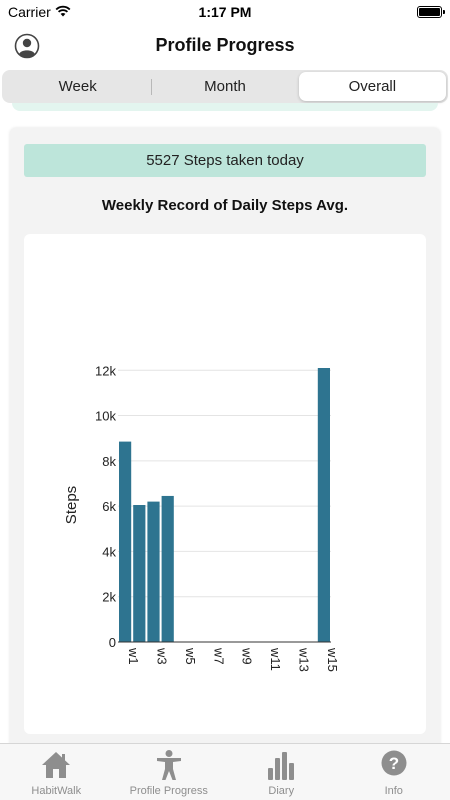  Describe the element at coordinates (27, 46) in the screenshot. I see `profile-avatar-icon` at that location.